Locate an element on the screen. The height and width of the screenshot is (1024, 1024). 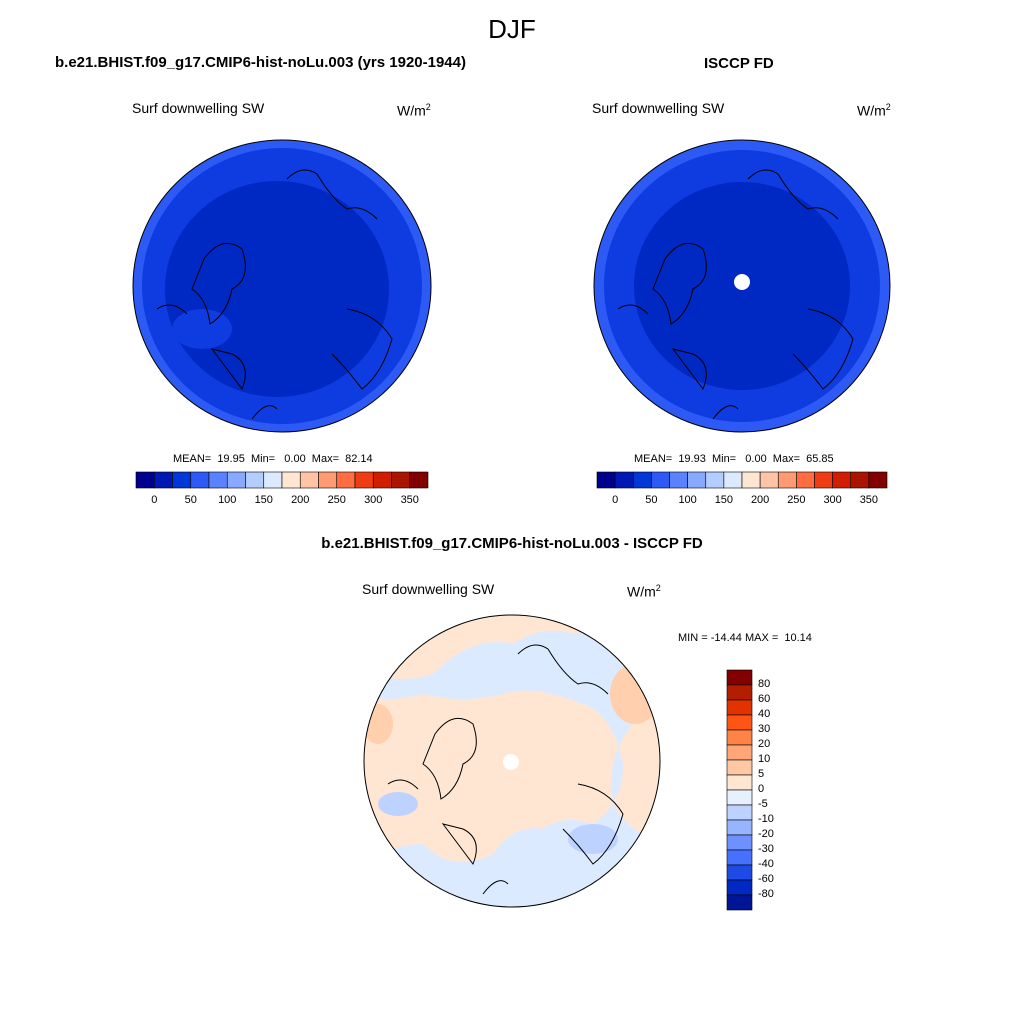
colorbar-tick-label: -5 is located at coordinates (763, 804).